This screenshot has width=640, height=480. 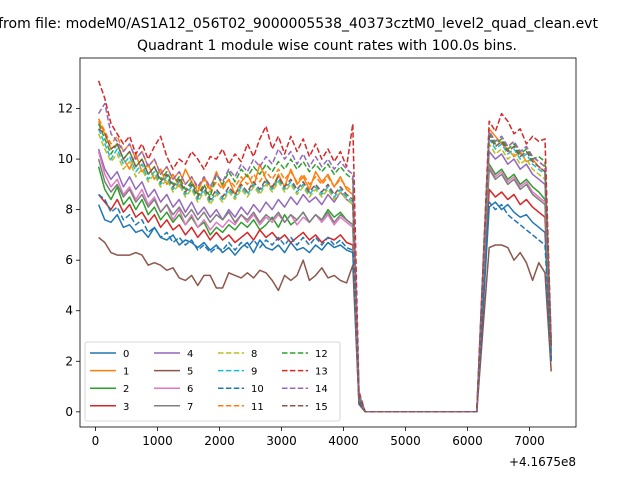 I want to click on x-tick-label: 7000, so click(x=529, y=441).